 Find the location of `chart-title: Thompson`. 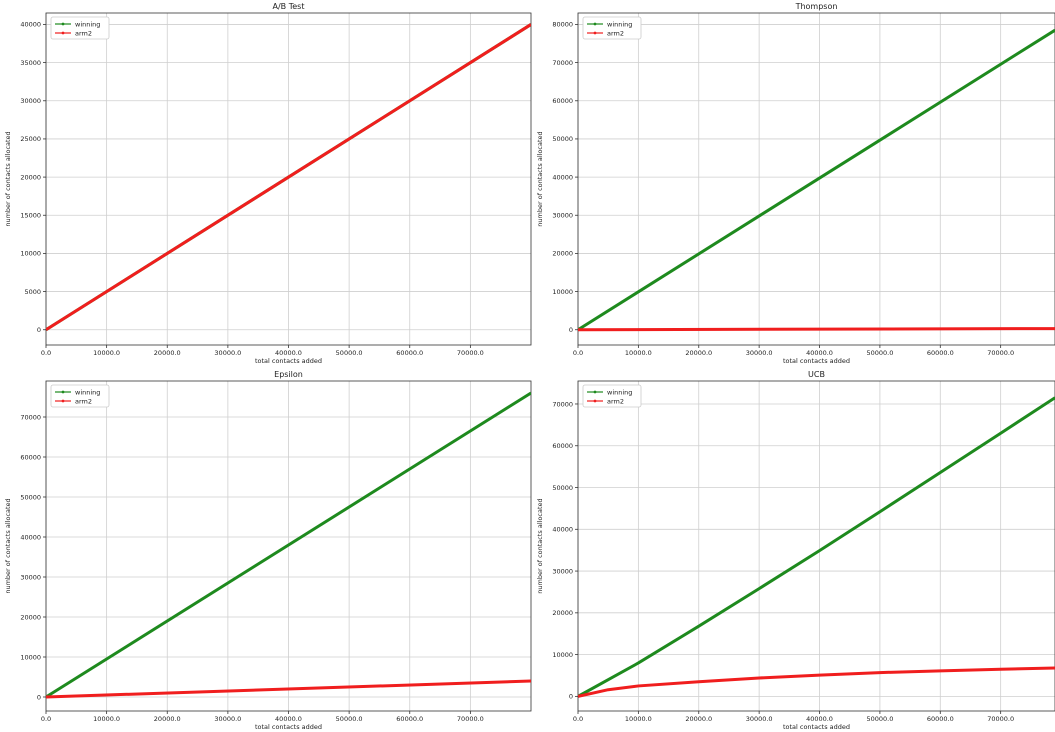

chart-title: Thompson is located at coordinates (816, 6).